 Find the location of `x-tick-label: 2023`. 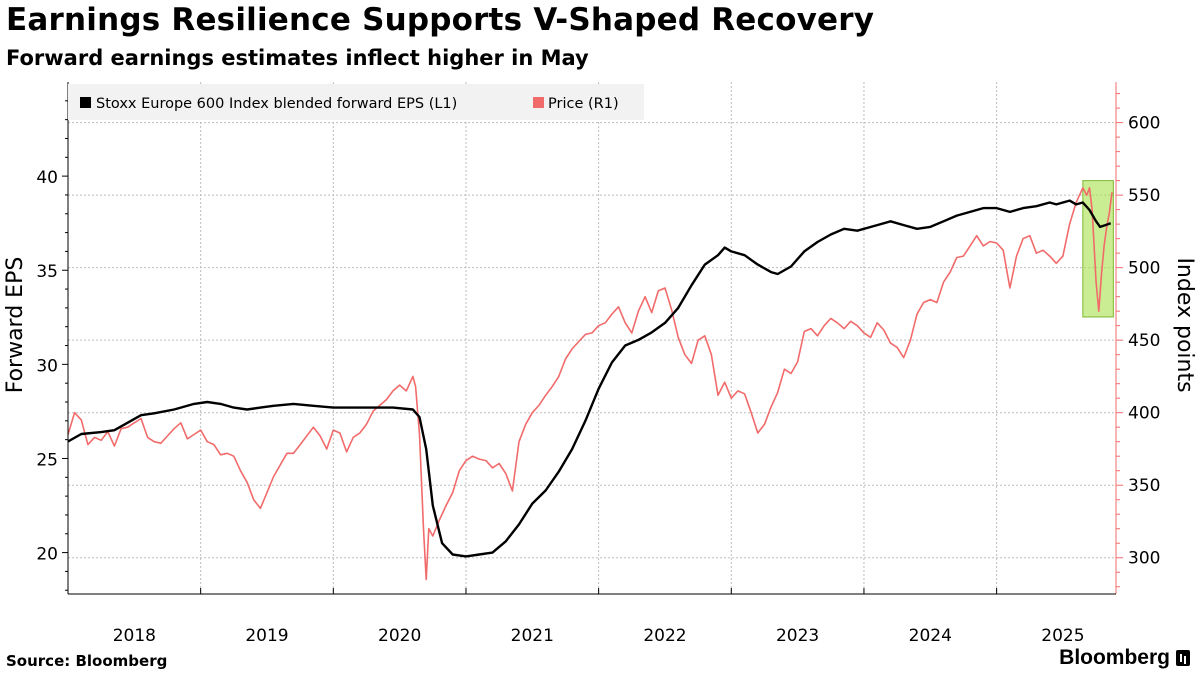

x-tick-label: 2023 is located at coordinates (797, 636).